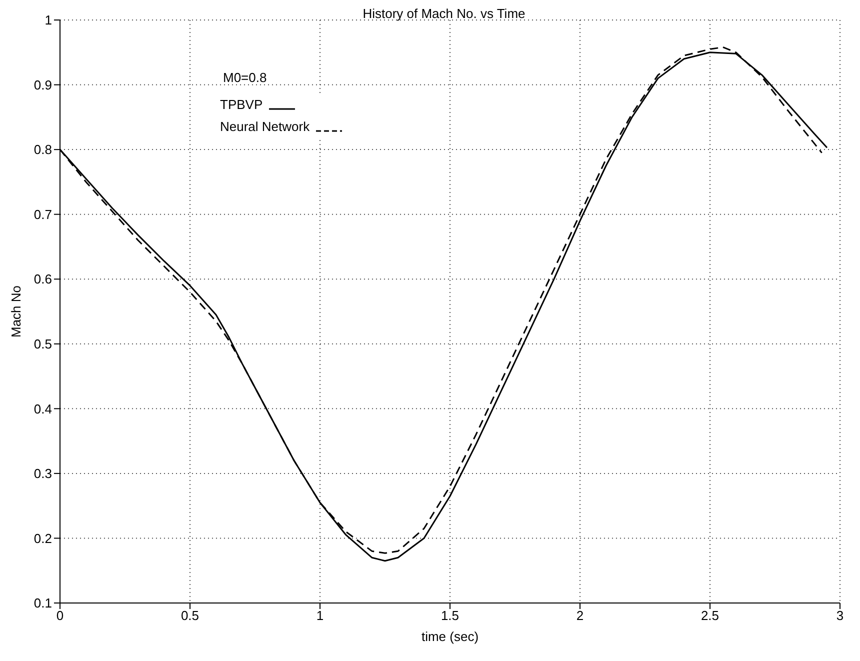 Image resolution: width=860 pixels, height=661 pixels. Describe the element at coordinates (43, 84) in the screenshot. I see `y-tick-label: 0.9` at that location.